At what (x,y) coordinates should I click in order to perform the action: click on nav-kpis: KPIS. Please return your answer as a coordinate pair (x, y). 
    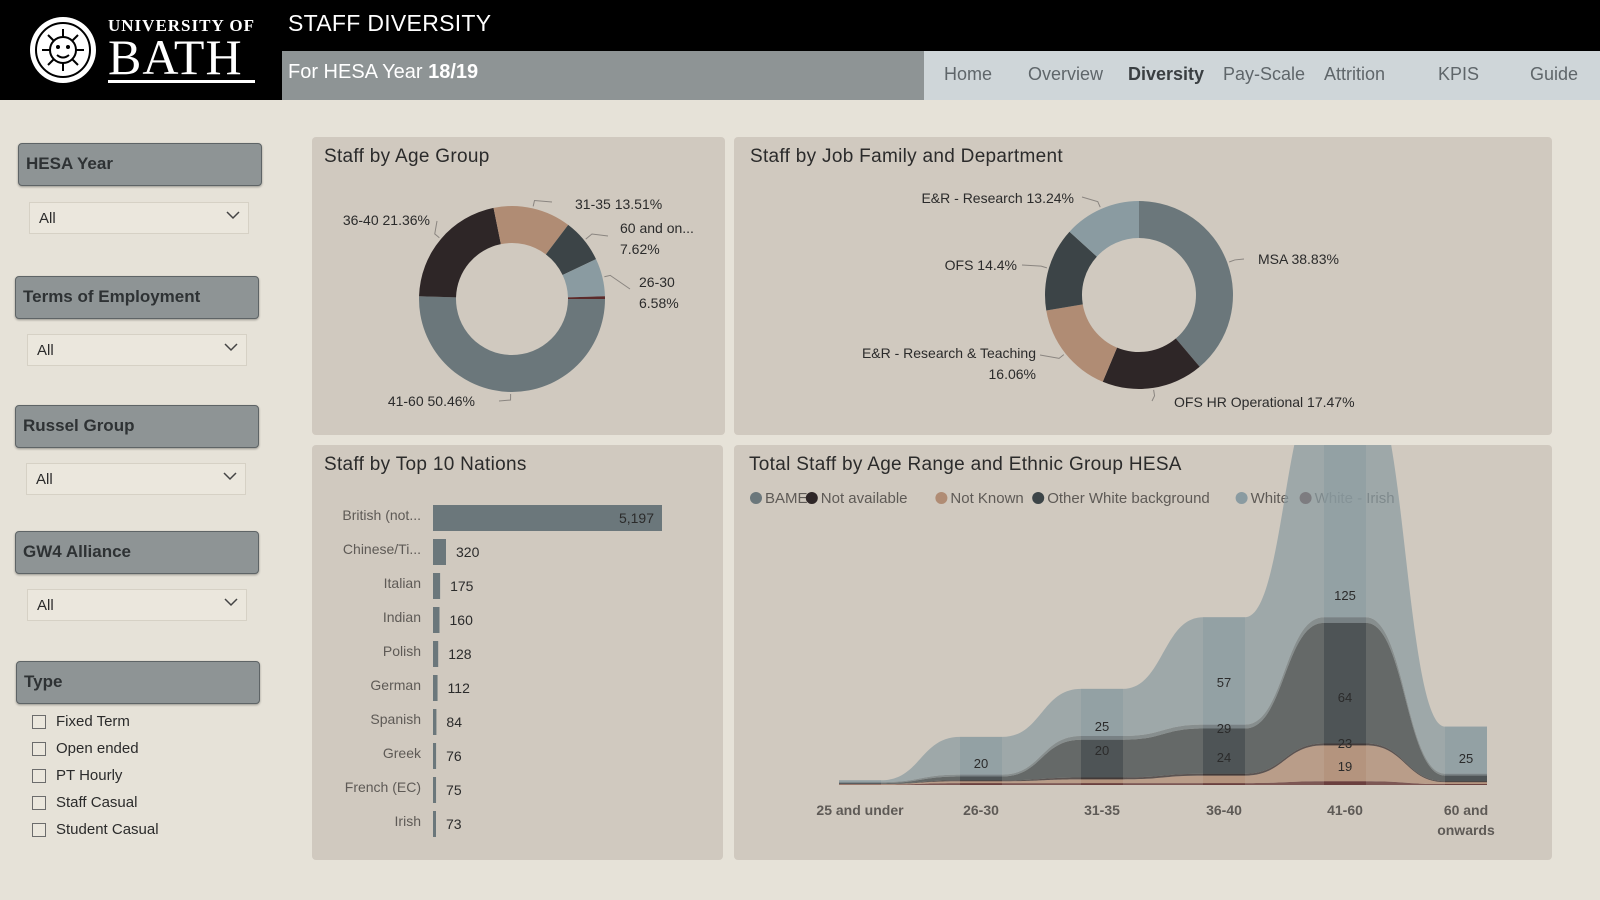
    Looking at the image, I should click on (1459, 74).